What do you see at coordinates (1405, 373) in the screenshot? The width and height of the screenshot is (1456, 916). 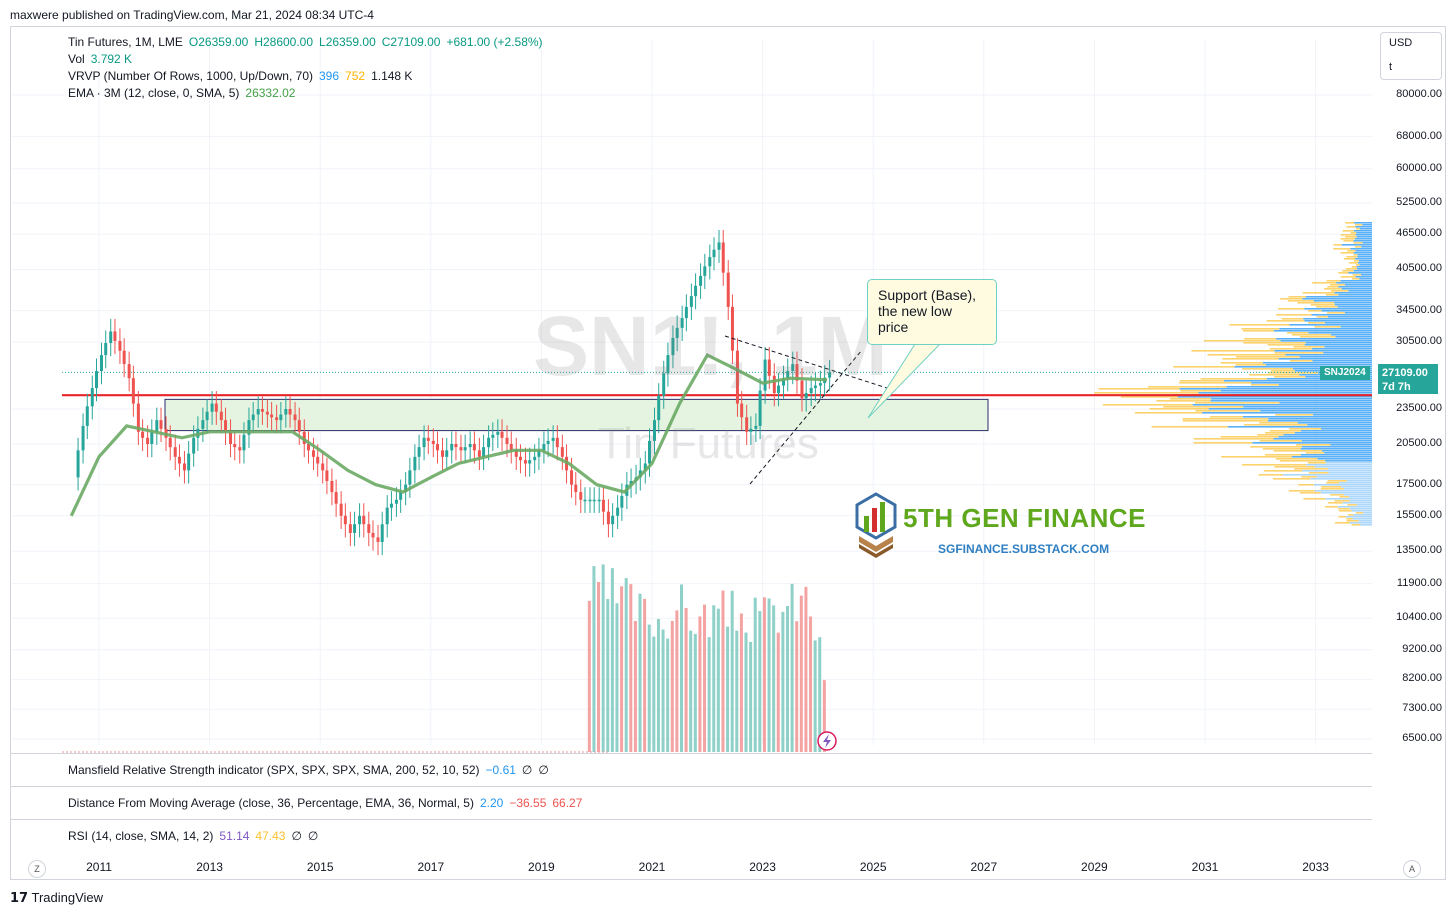 I see `current-price-value: 27109.00` at bounding box center [1405, 373].